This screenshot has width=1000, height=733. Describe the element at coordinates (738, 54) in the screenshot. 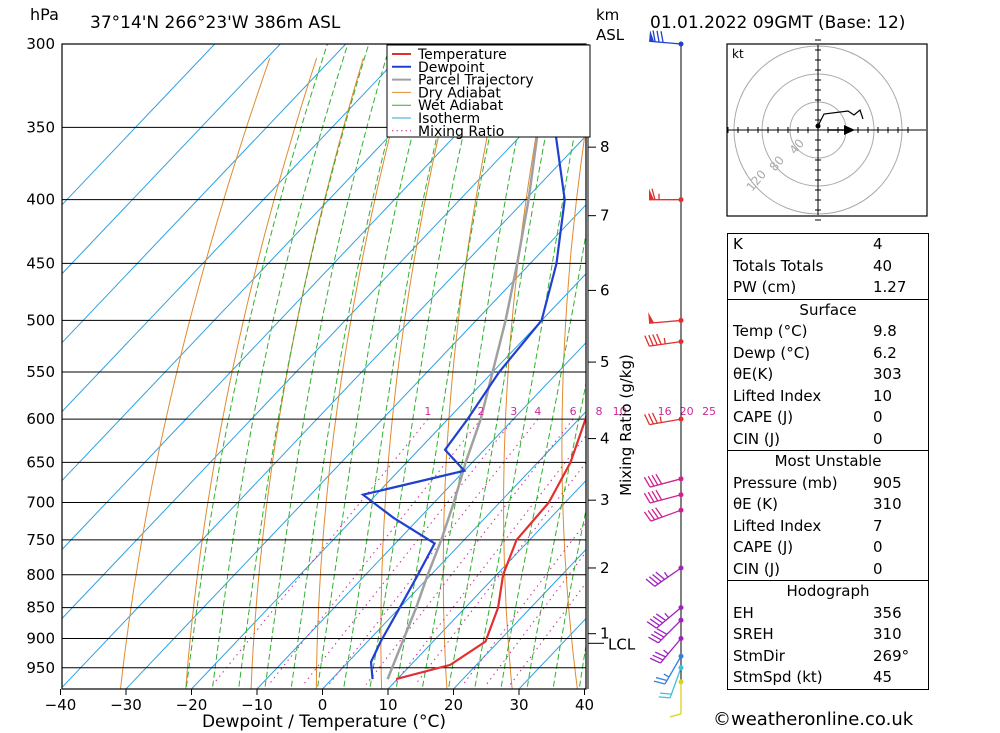

I see `hodograph-unit: kt` at that location.